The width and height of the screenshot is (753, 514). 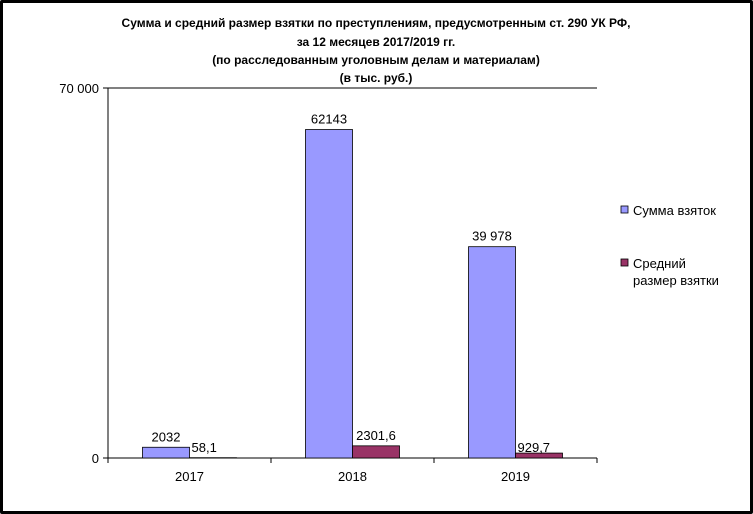 I want to click on chart-title-line: за 12 месяцев 2017/2019 гг., so click(x=376, y=42).